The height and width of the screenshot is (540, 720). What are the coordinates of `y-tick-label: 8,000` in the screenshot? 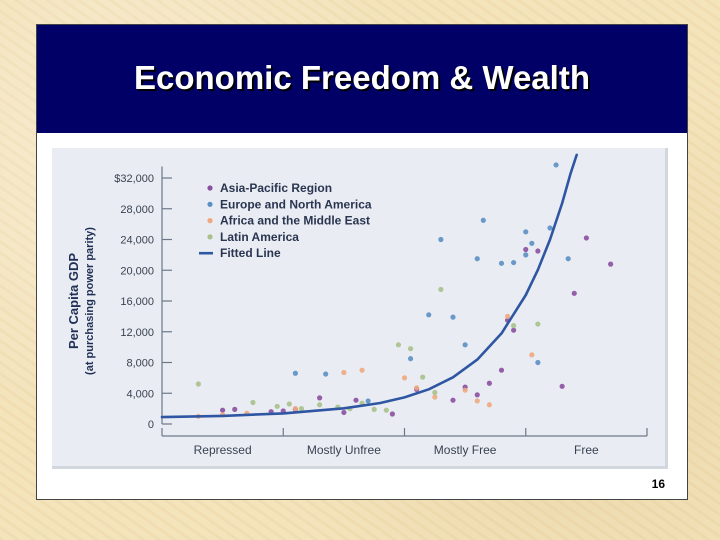 It's located at (140, 364).